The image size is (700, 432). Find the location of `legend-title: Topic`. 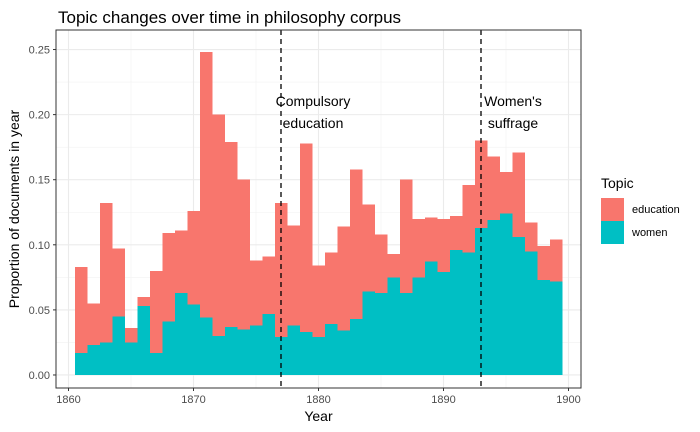

legend-title: Topic is located at coordinates (617, 183).